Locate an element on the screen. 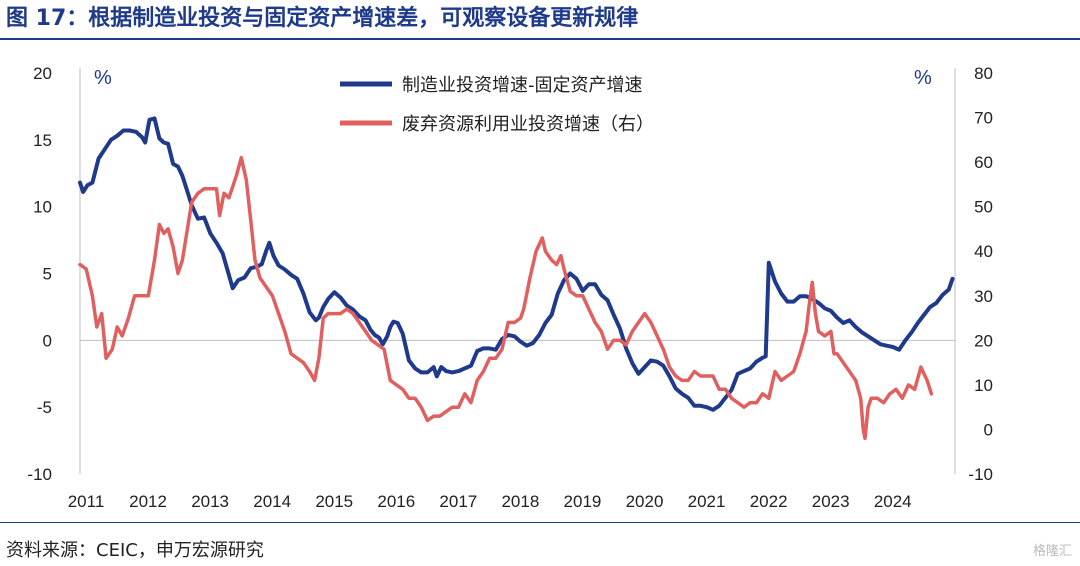 The height and width of the screenshot is (566, 1080). right-tick-label: 80 is located at coordinates (983, 73).